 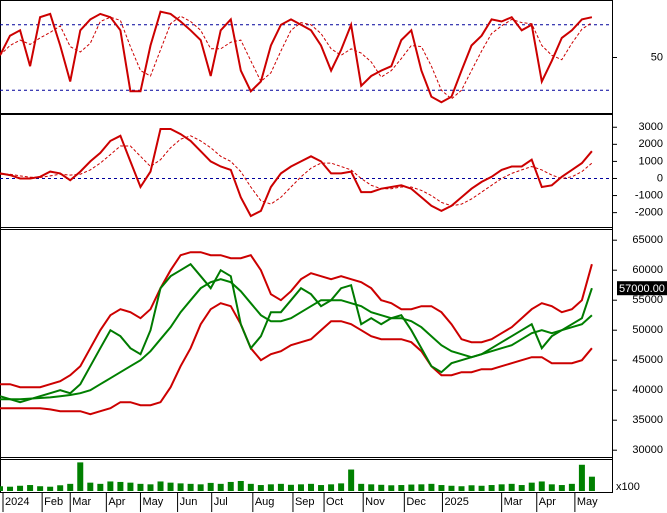 What do you see at coordinates (628, 487) in the screenshot?
I see `unit-label: x100` at bounding box center [628, 487].